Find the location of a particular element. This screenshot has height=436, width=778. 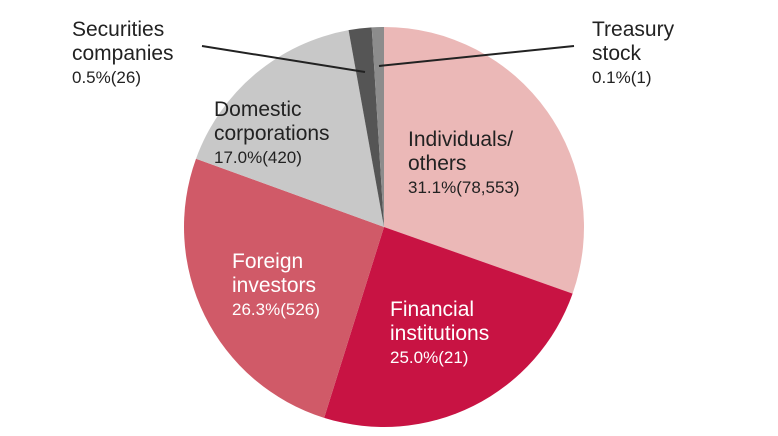

label-treasury-value: 0.1%(1) is located at coordinates (622, 77).